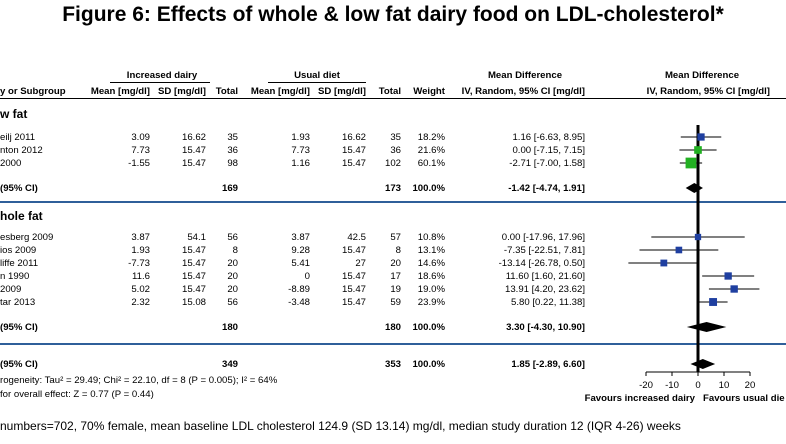 The width and height of the screenshot is (786, 444). Describe the element at coordinates (744, 398) in the screenshot. I see `favours-right-label: Favours usual die` at that location.